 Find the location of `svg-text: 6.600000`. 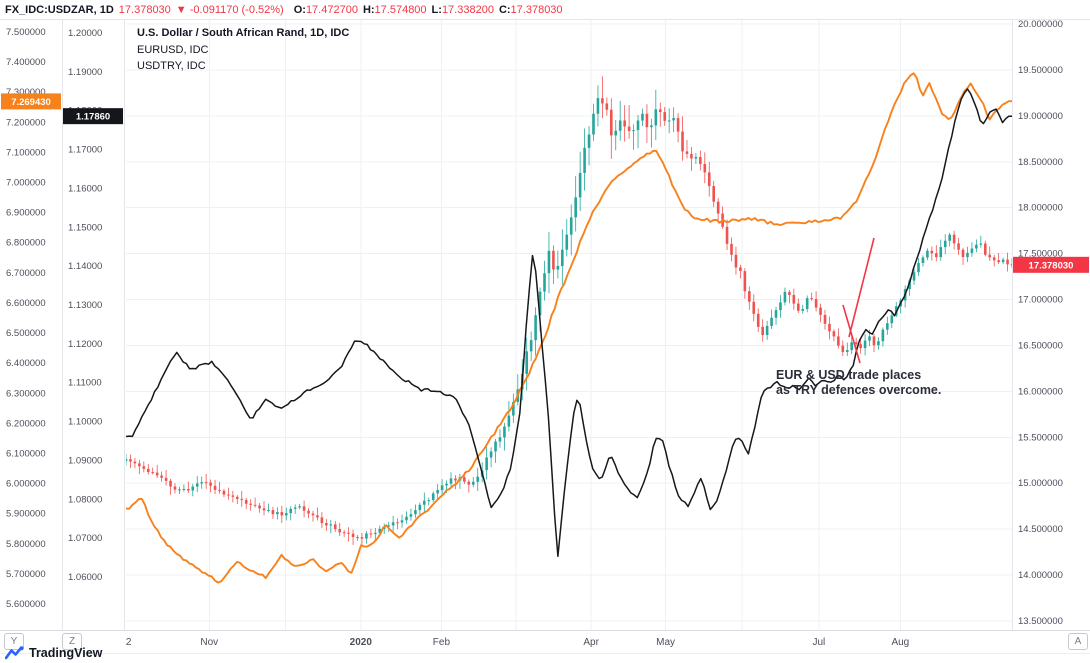

svg-text: 6.600000 is located at coordinates (26, 303).